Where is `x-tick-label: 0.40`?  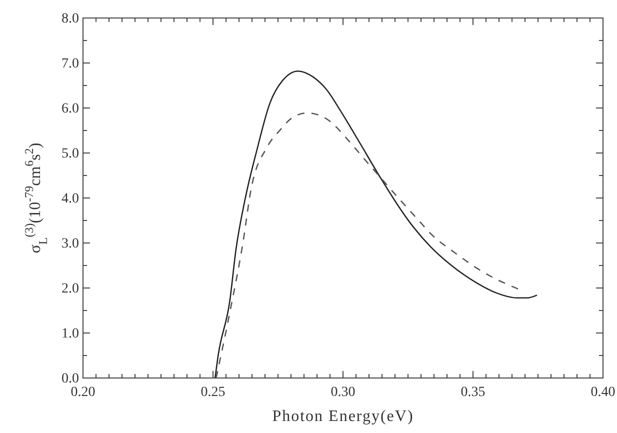
x-tick-label: 0.40 is located at coordinates (603, 392).